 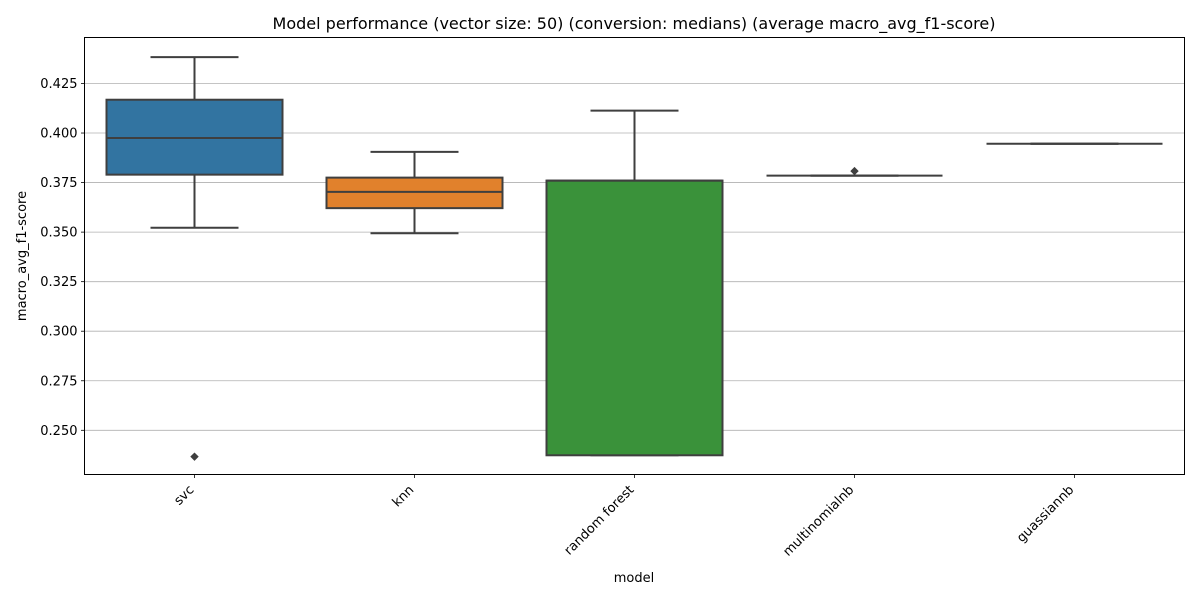 What do you see at coordinates (600, 521) in the screenshot?
I see `x-tick-label: random forest` at bounding box center [600, 521].